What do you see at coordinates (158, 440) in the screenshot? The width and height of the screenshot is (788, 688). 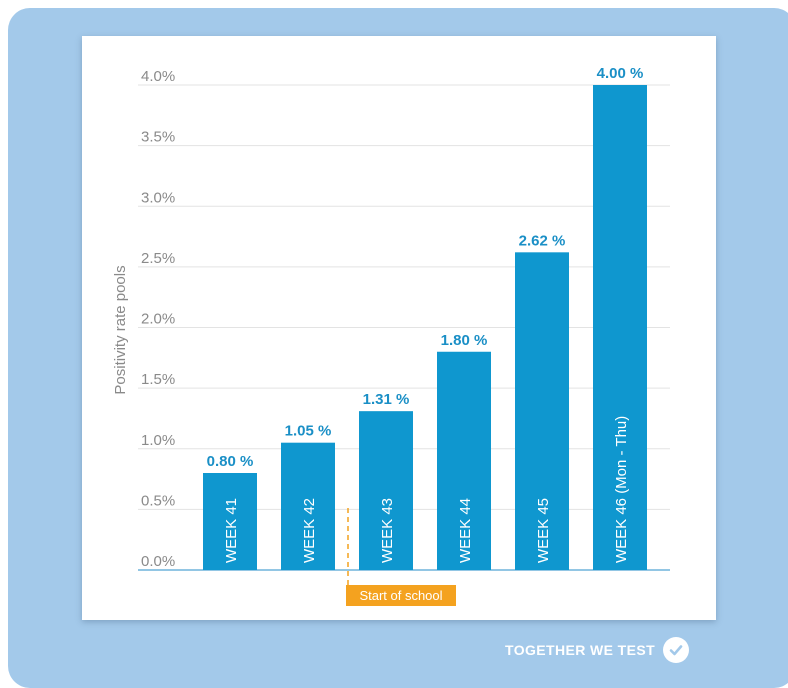 I see `y-tick-label: 1.0%` at bounding box center [158, 440].